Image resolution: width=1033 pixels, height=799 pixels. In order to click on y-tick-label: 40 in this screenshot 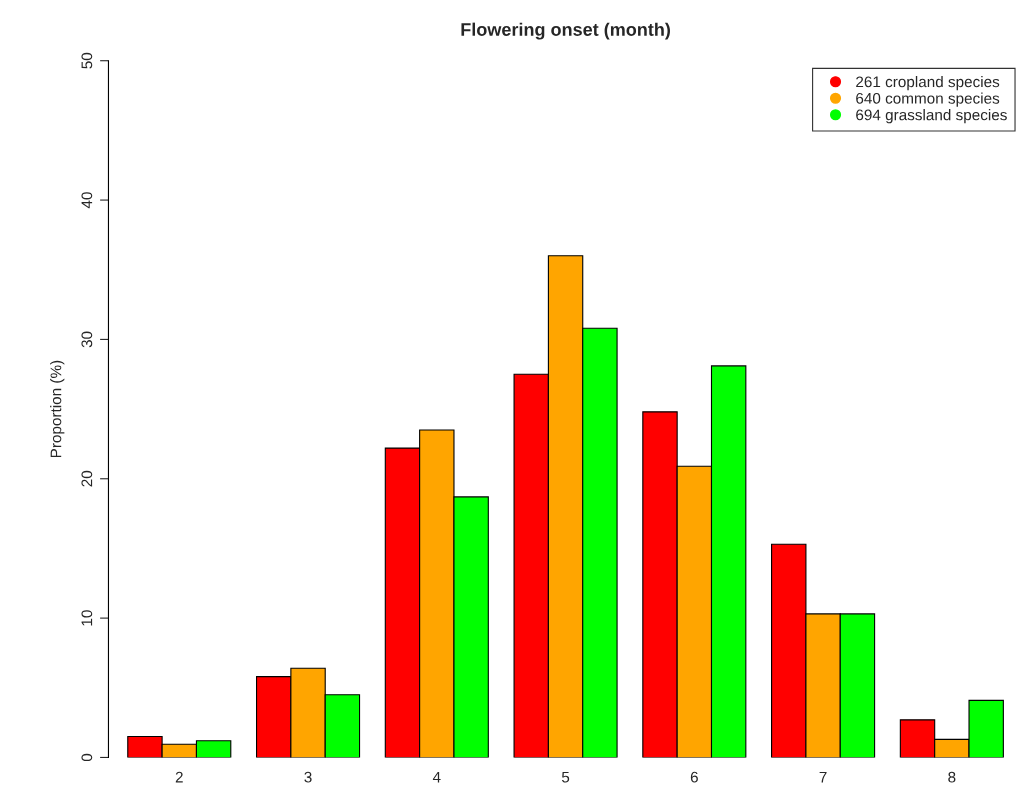, I will do `click(87, 200)`.